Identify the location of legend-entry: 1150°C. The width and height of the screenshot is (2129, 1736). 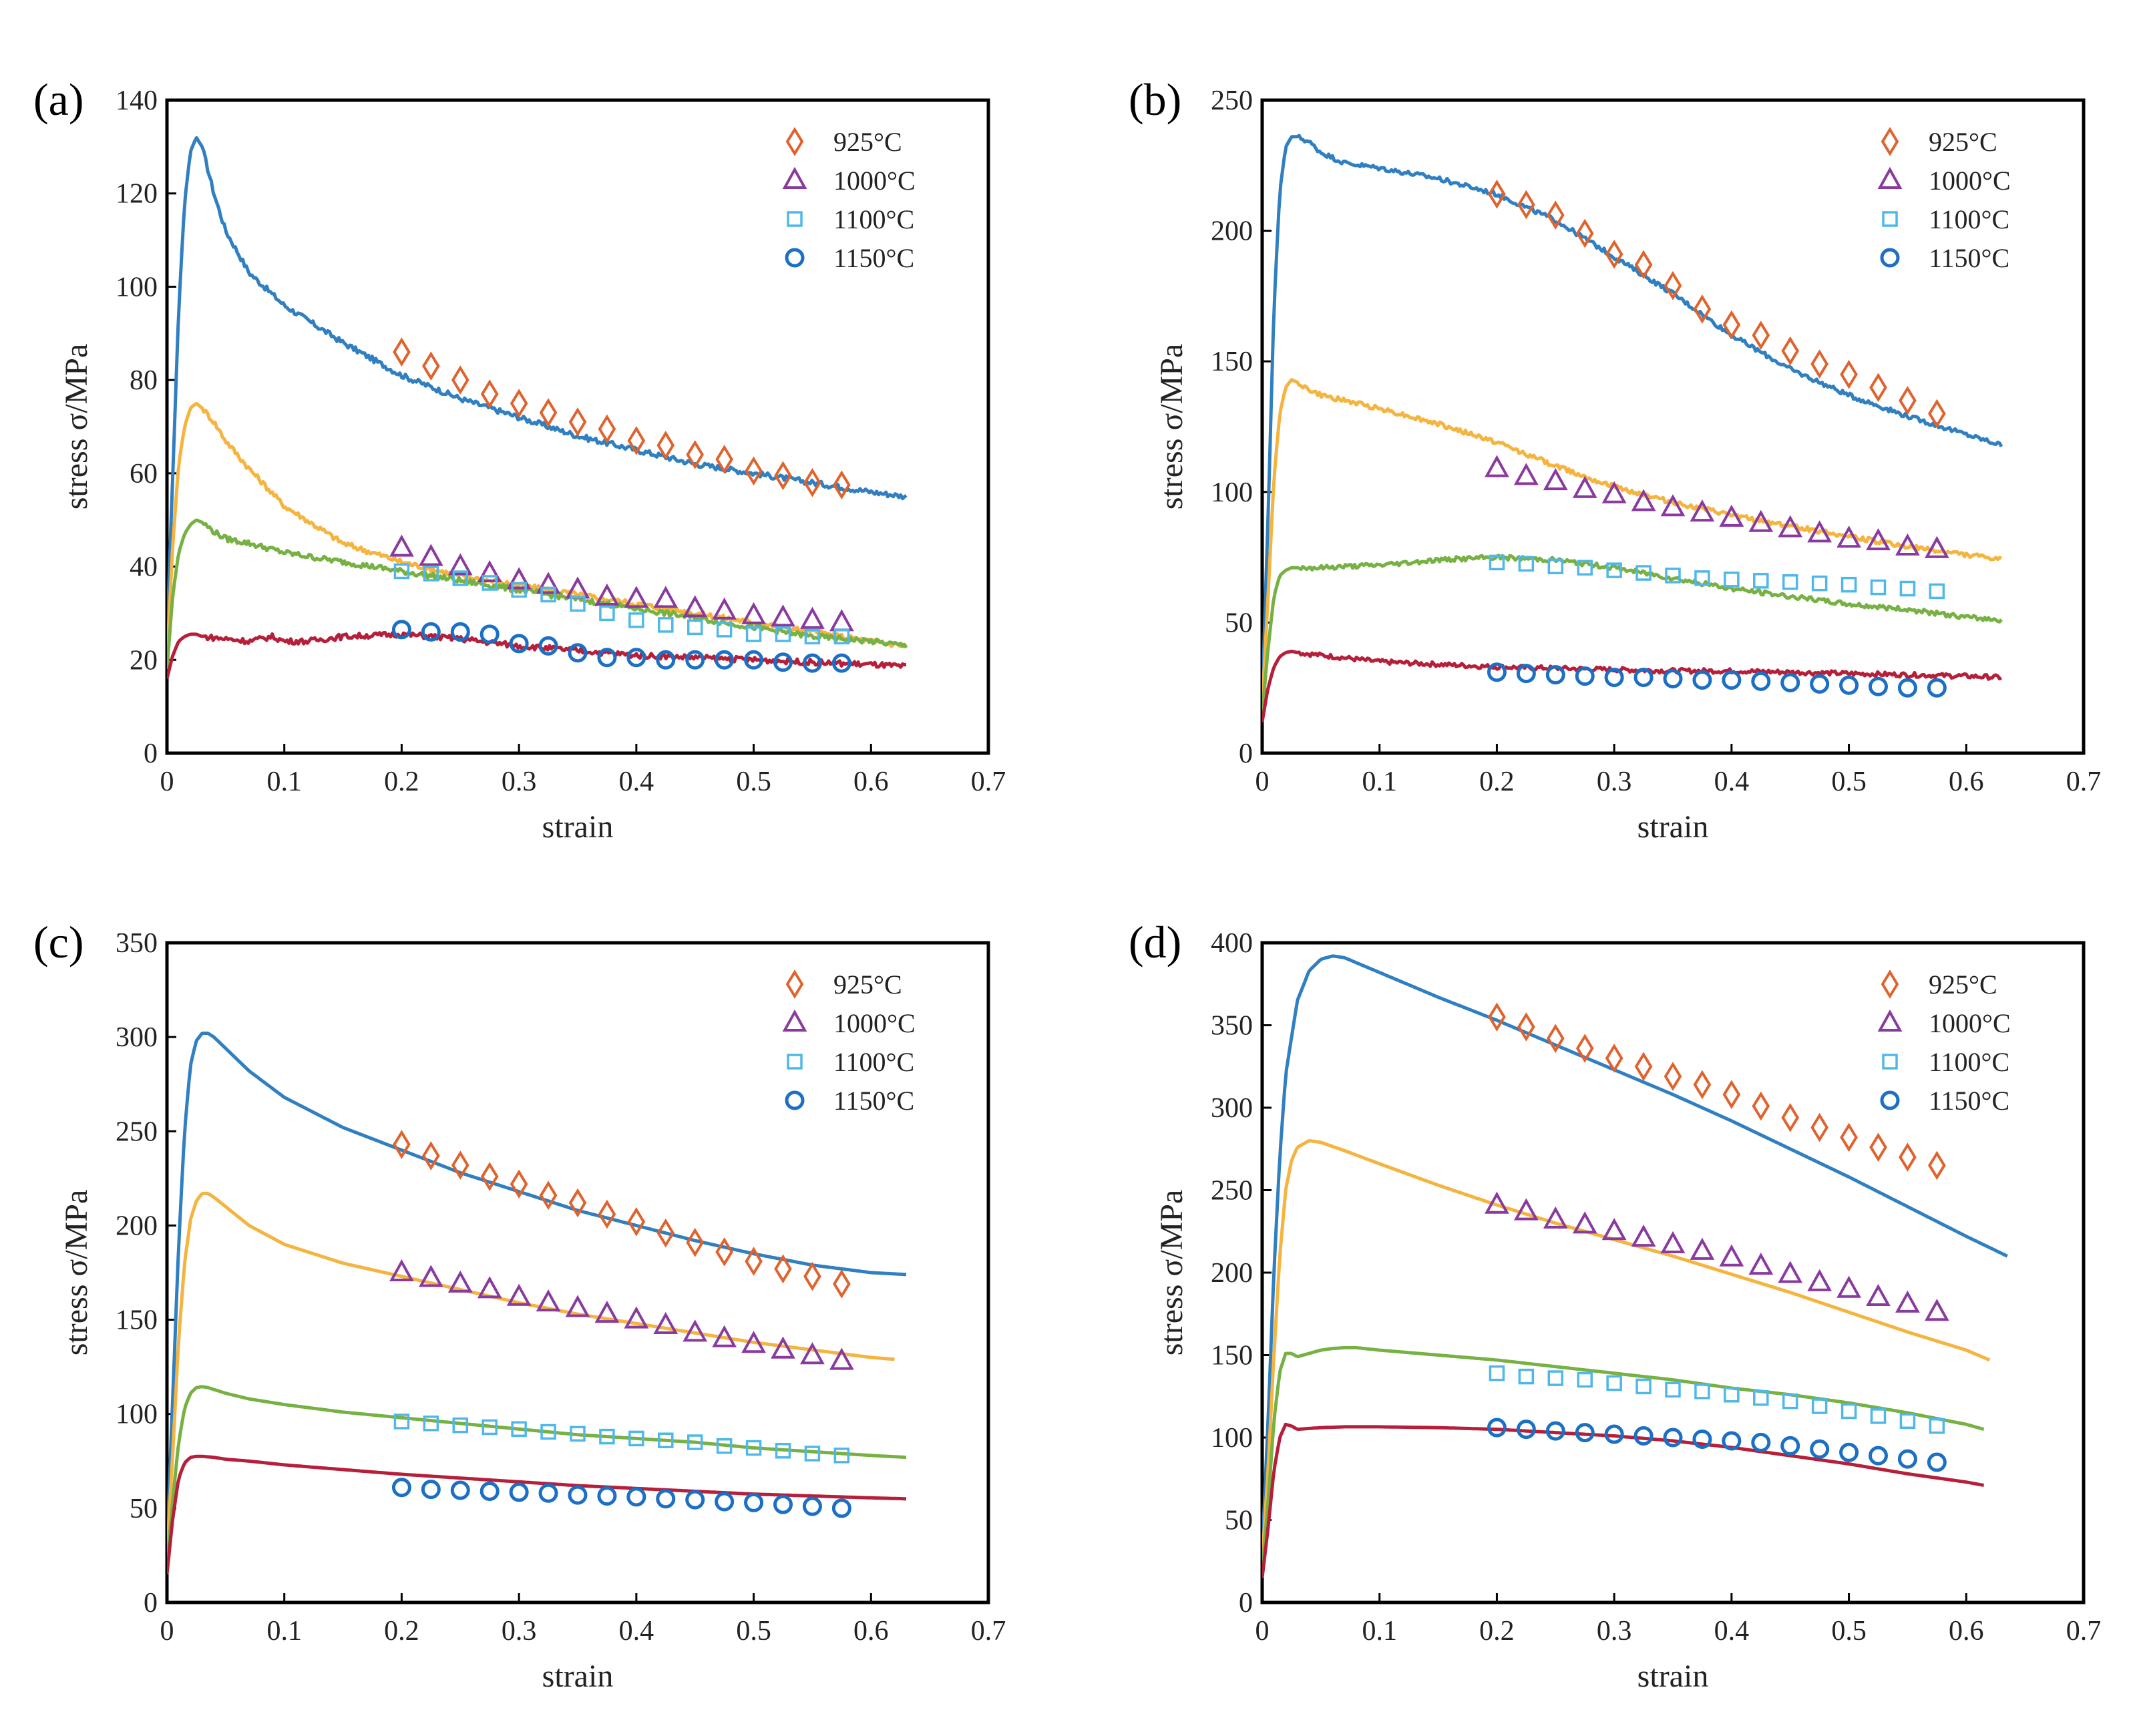
(1969, 258).